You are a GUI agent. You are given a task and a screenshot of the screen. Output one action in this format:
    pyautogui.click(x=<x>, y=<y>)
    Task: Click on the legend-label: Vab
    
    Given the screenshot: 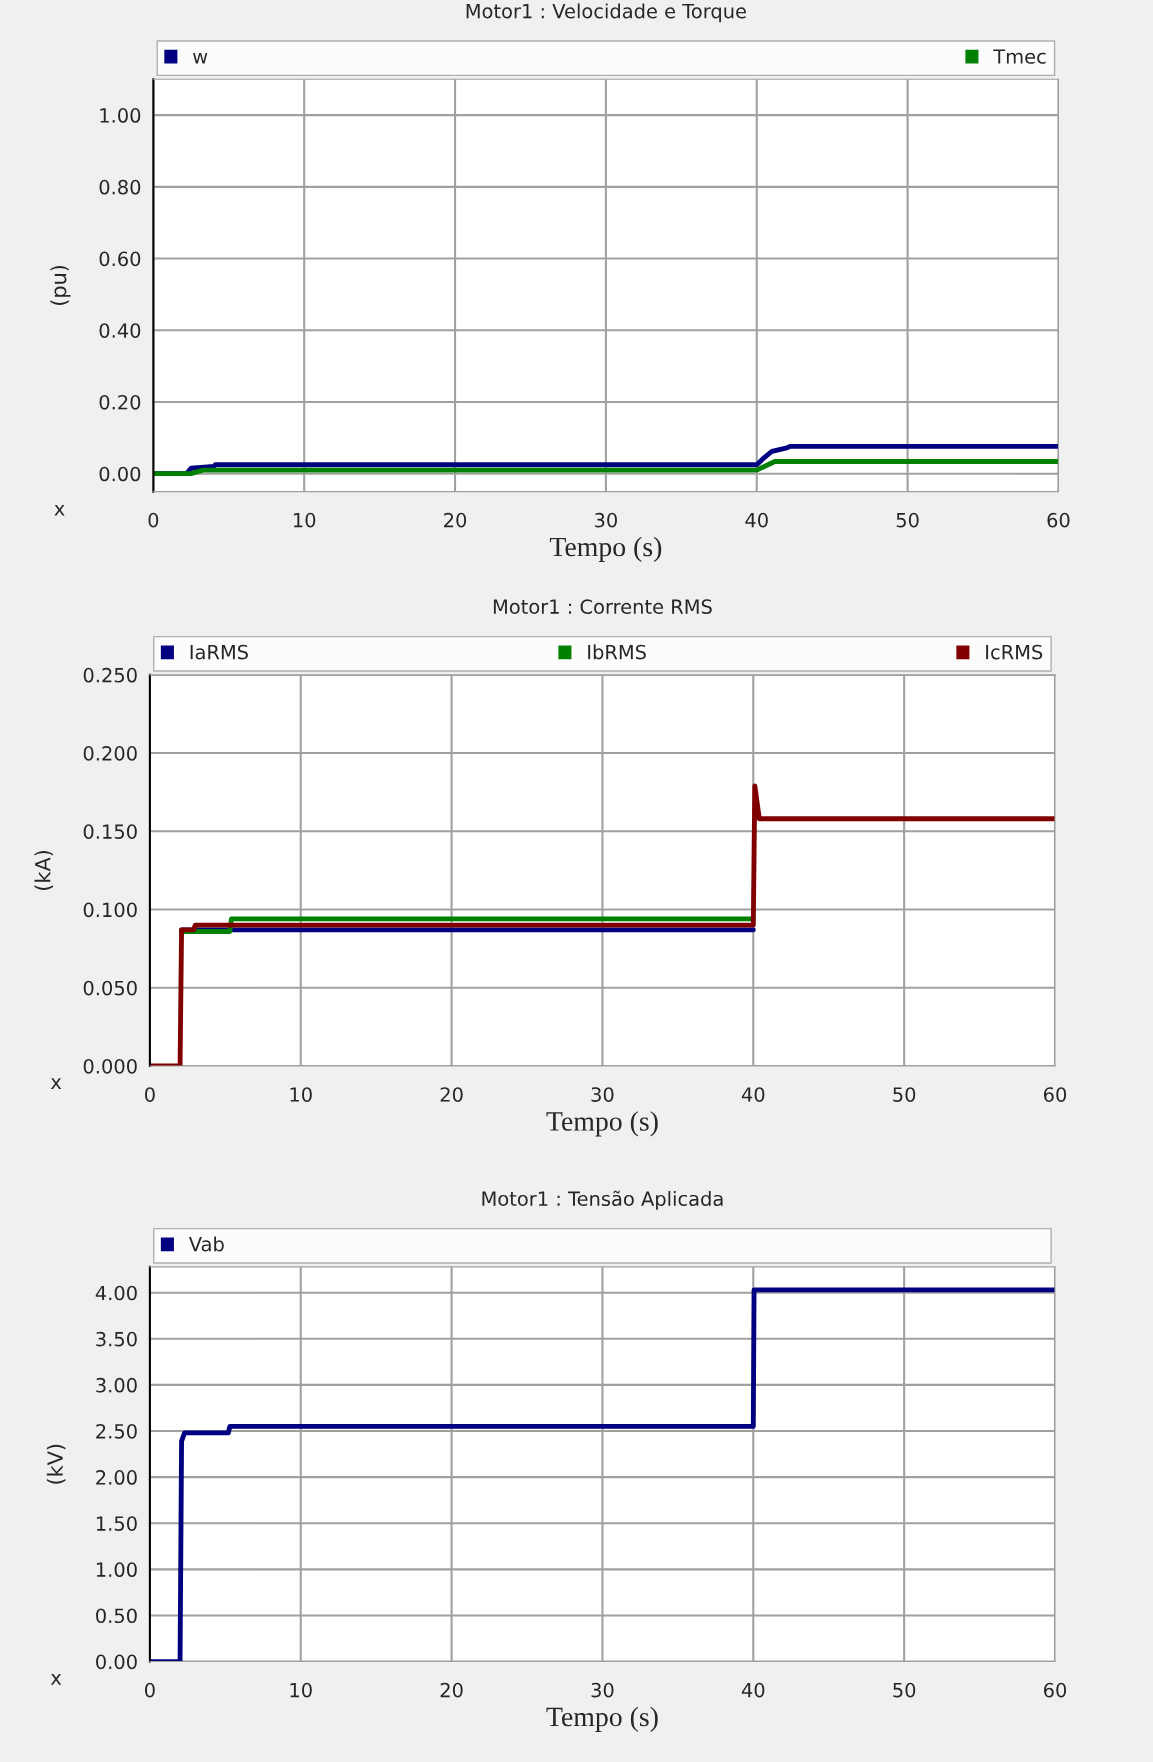 What is the action you would take?
    pyautogui.click(x=206, y=1244)
    